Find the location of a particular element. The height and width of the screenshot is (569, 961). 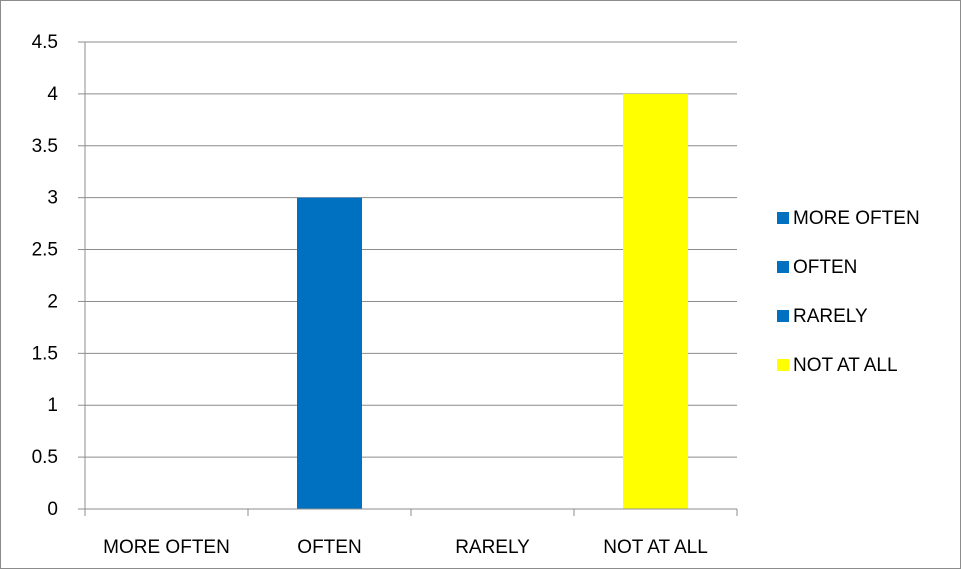

legend-label: OFTEN is located at coordinates (825, 267).